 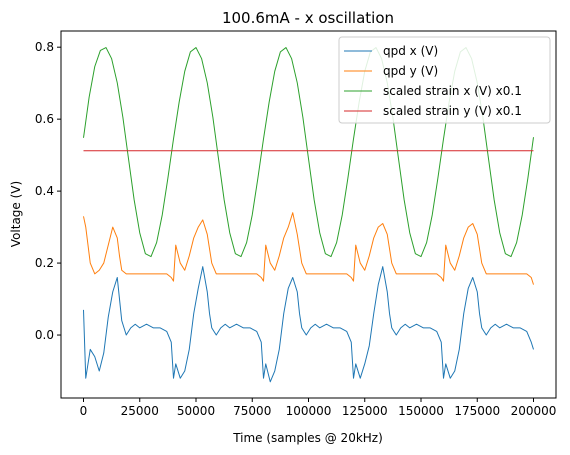 What do you see at coordinates (410, 51) in the screenshot?
I see `legend-entry: qpd x (V)` at bounding box center [410, 51].